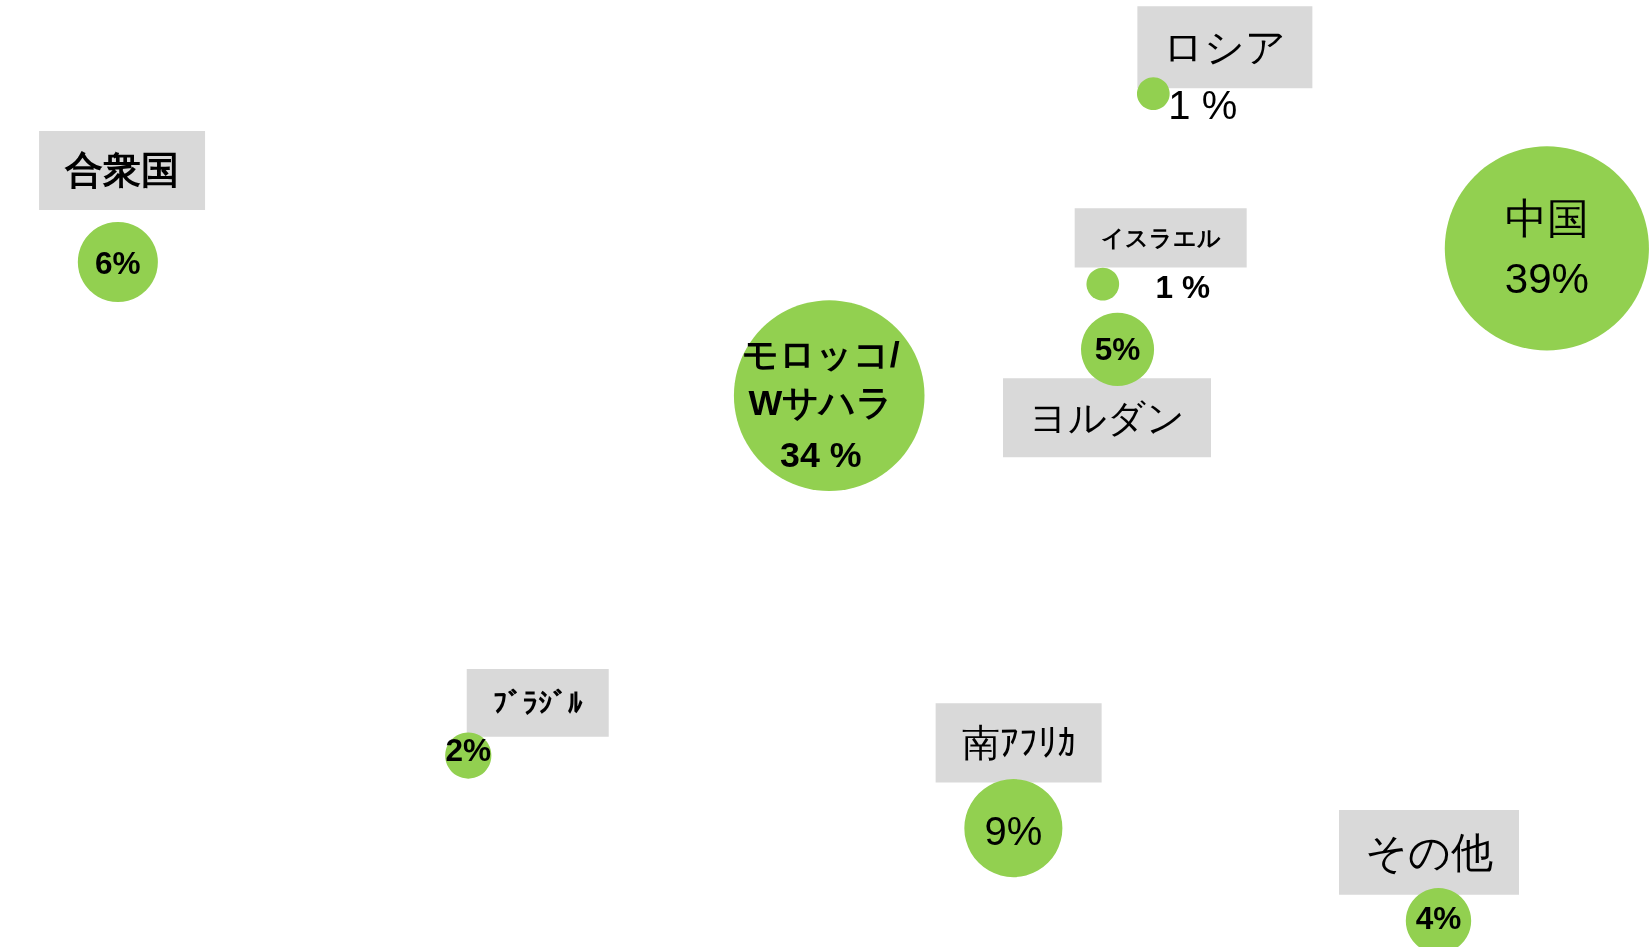 The image size is (1650, 947). I want to click on data-label: 4%, so click(1438, 917).